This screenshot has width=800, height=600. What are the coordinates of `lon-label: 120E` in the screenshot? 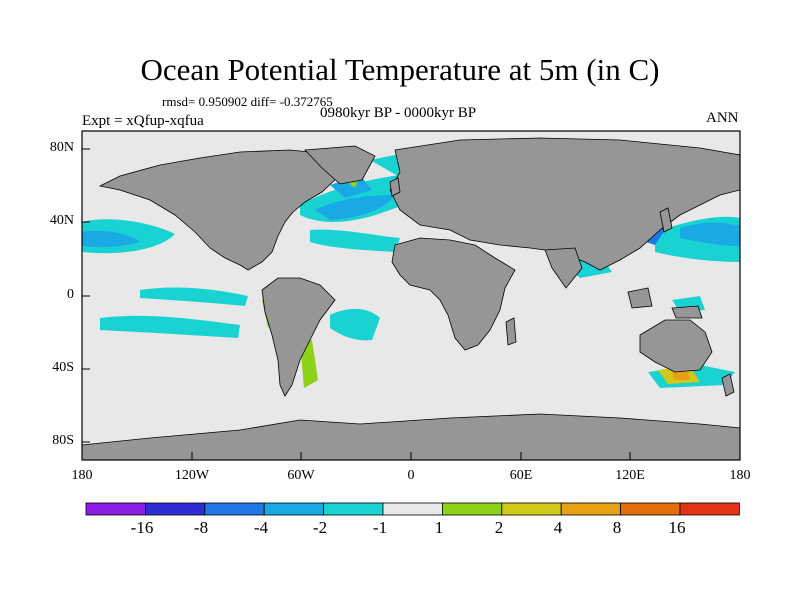 It's located at (630, 475).